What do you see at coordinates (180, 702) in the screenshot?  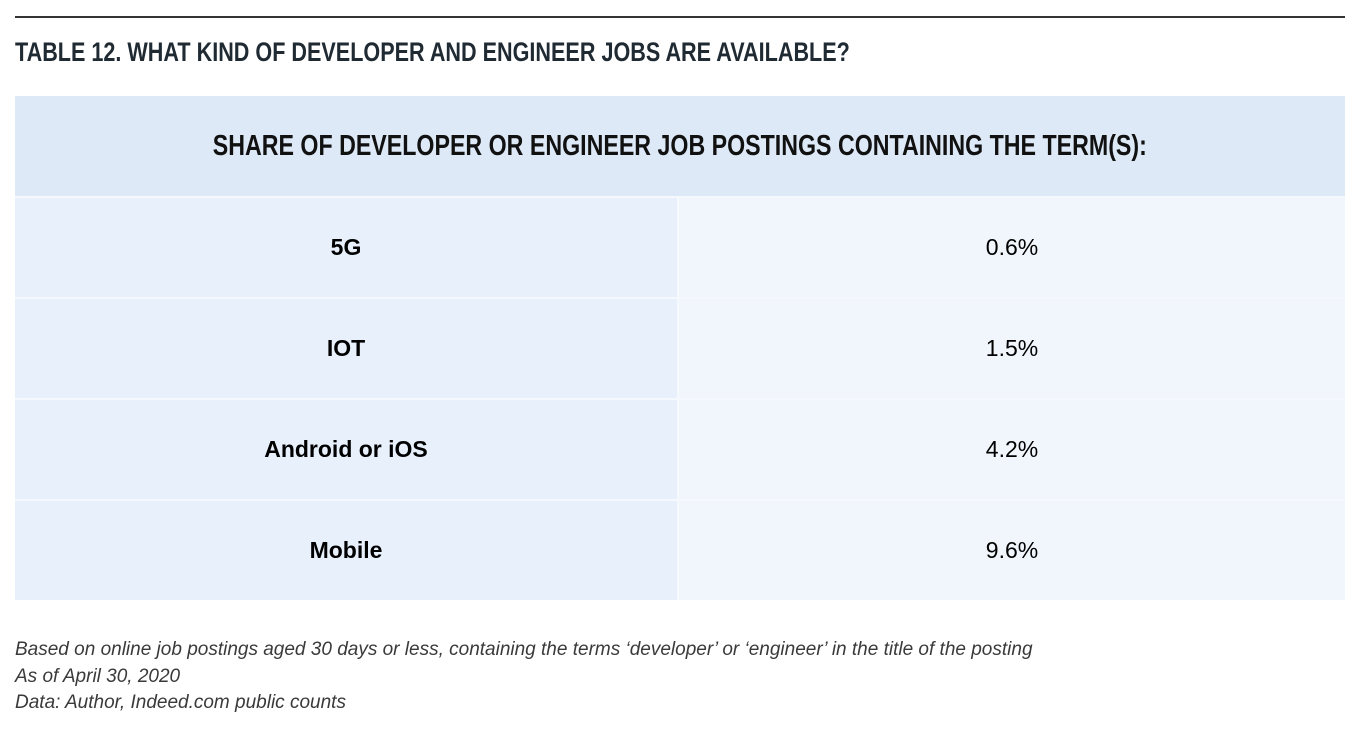 I see `footnote-source: Data: Author, Indeed.com public counts` at bounding box center [180, 702].